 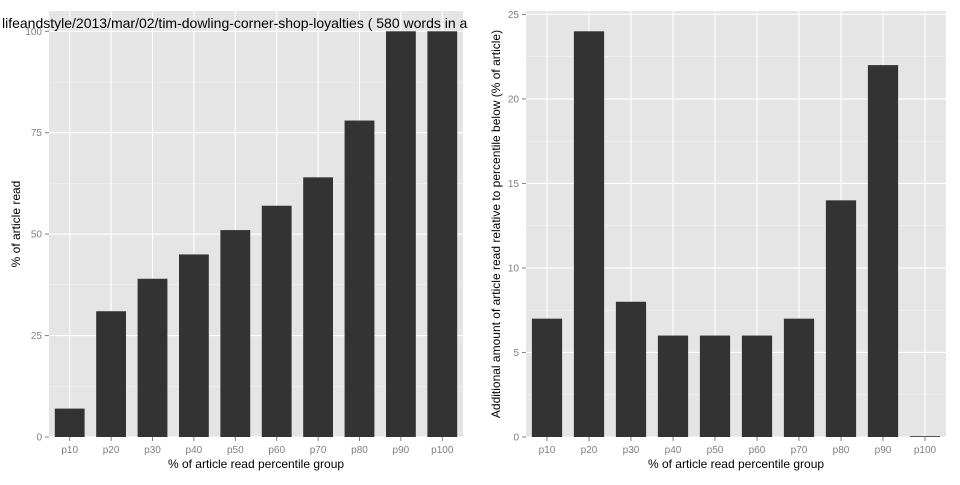 What do you see at coordinates (514, 99) in the screenshot?
I see `y-tick-label: 20` at bounding box center [514, 99].